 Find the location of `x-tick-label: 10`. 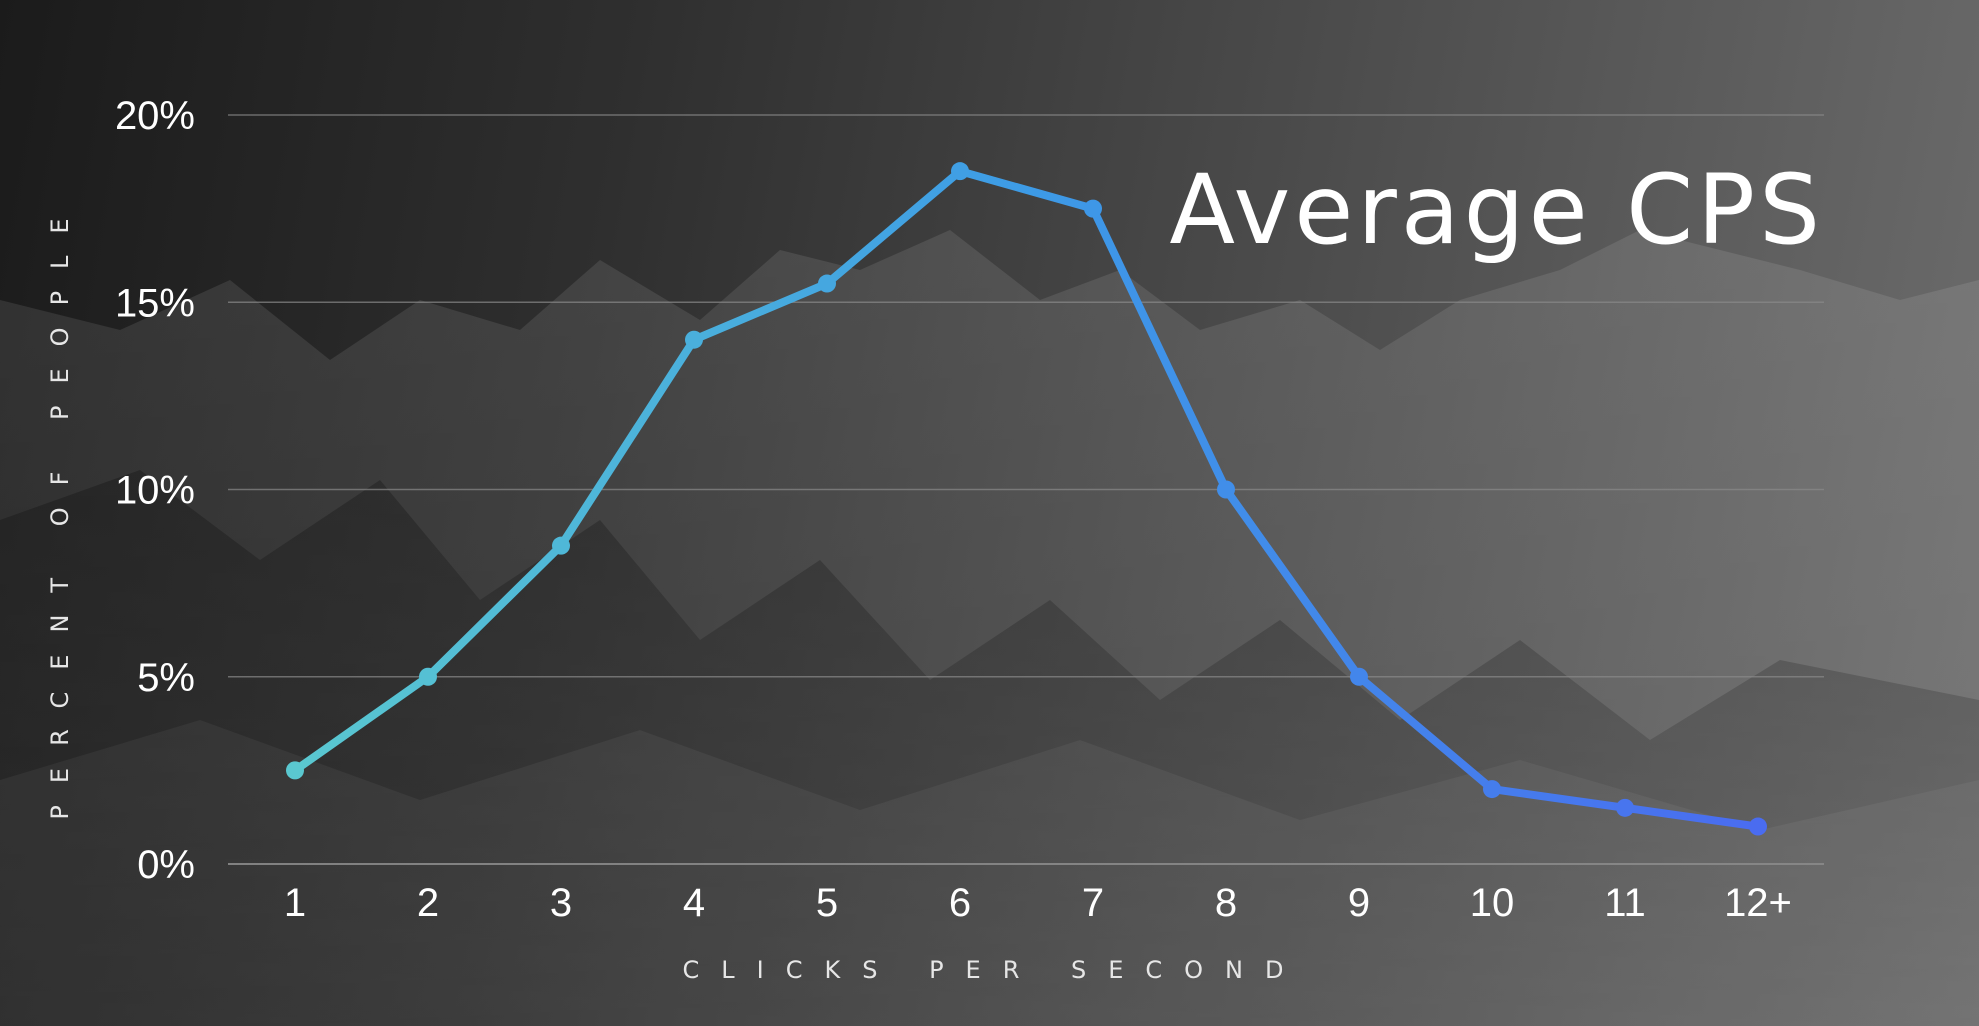

x-tick-label: 10 is located at coordinates (1492, 903).